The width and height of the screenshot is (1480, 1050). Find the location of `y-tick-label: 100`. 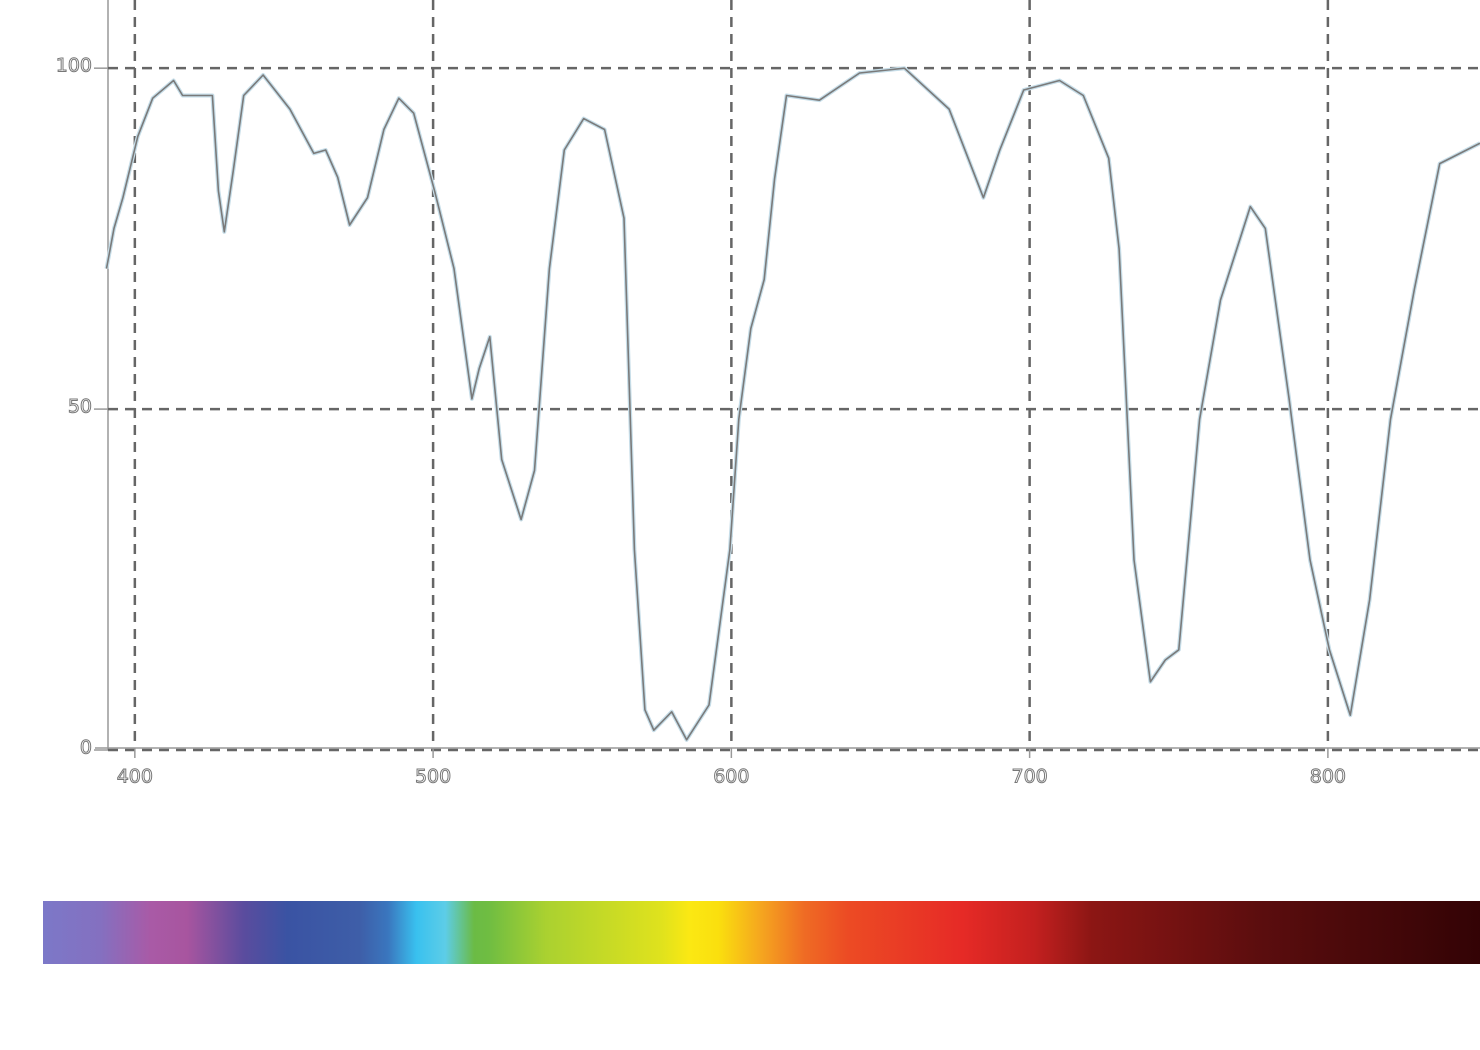

y-tick-label: 100 is located at coordinates (74, 66).